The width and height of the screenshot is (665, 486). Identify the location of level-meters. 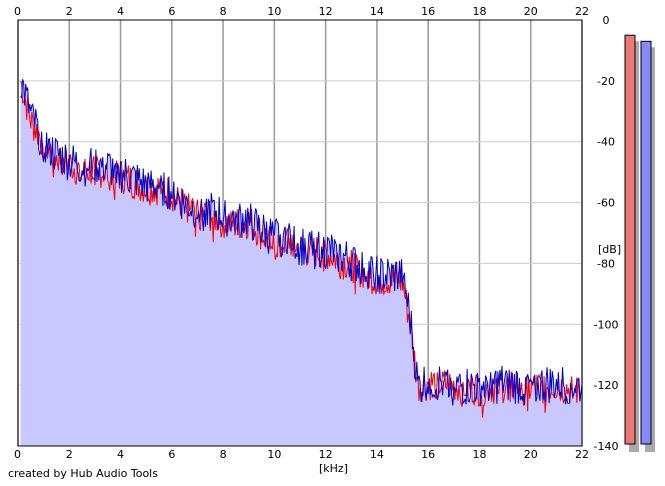
(639, 243).